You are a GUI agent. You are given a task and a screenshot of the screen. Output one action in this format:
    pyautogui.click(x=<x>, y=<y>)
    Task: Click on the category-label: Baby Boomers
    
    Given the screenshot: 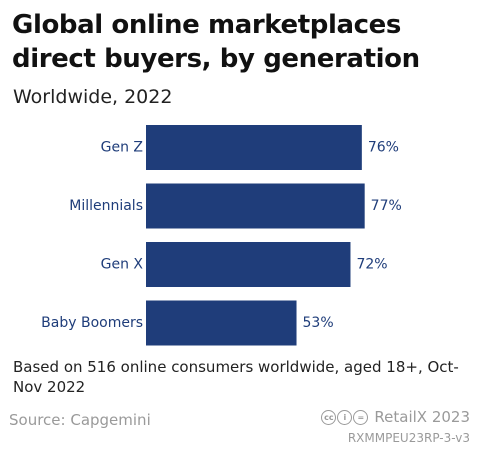 What is the action you would take?
    pyautogui.click(x=92, y=323)
    